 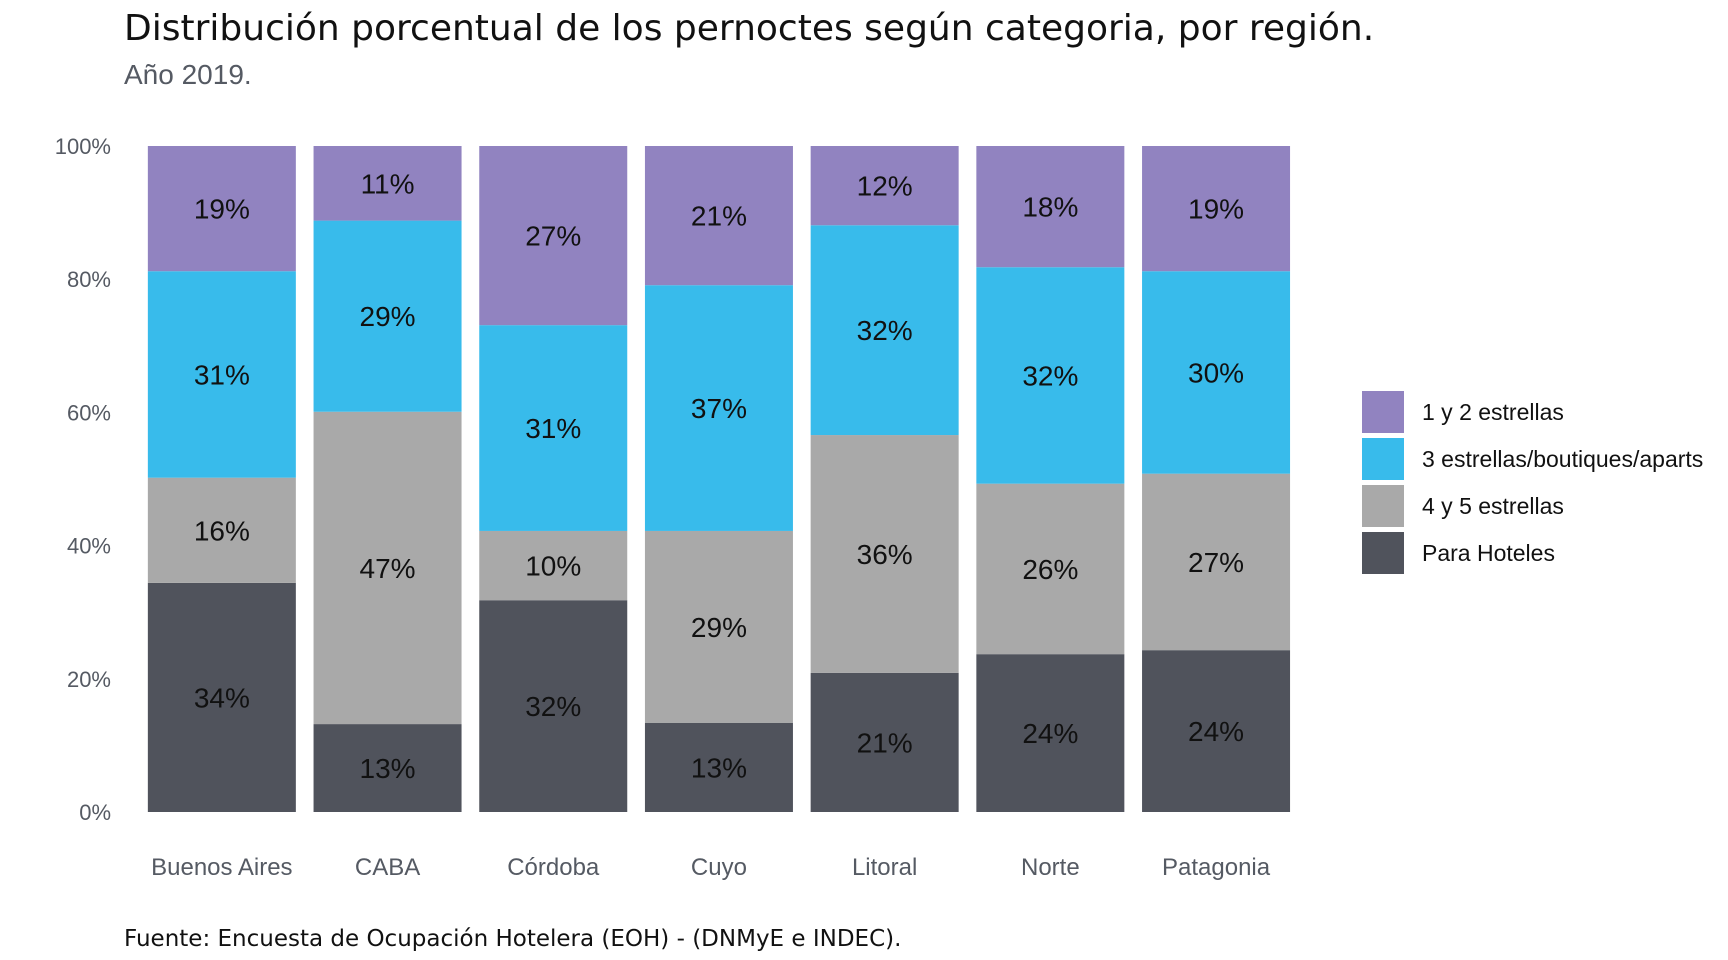 I want to click on data-label: 26%, so click(x=1050, y=569).